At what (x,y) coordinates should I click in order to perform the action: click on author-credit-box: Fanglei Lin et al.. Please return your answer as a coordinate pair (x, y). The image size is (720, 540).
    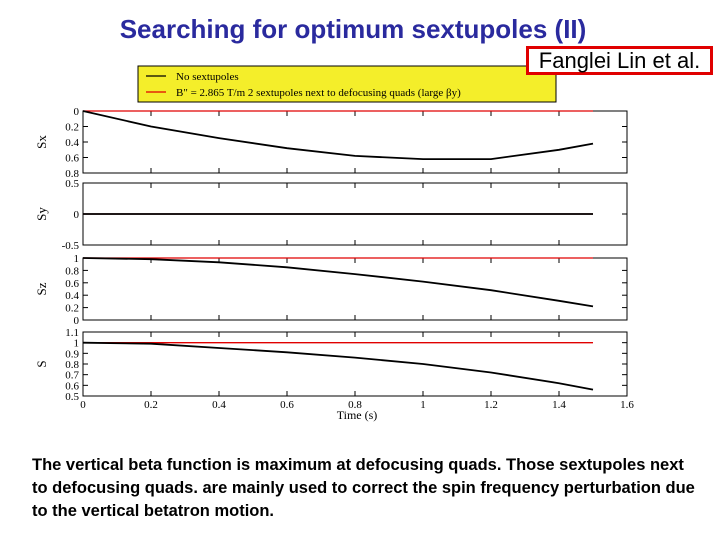
    Looking at the image, I should click on (619, 60).